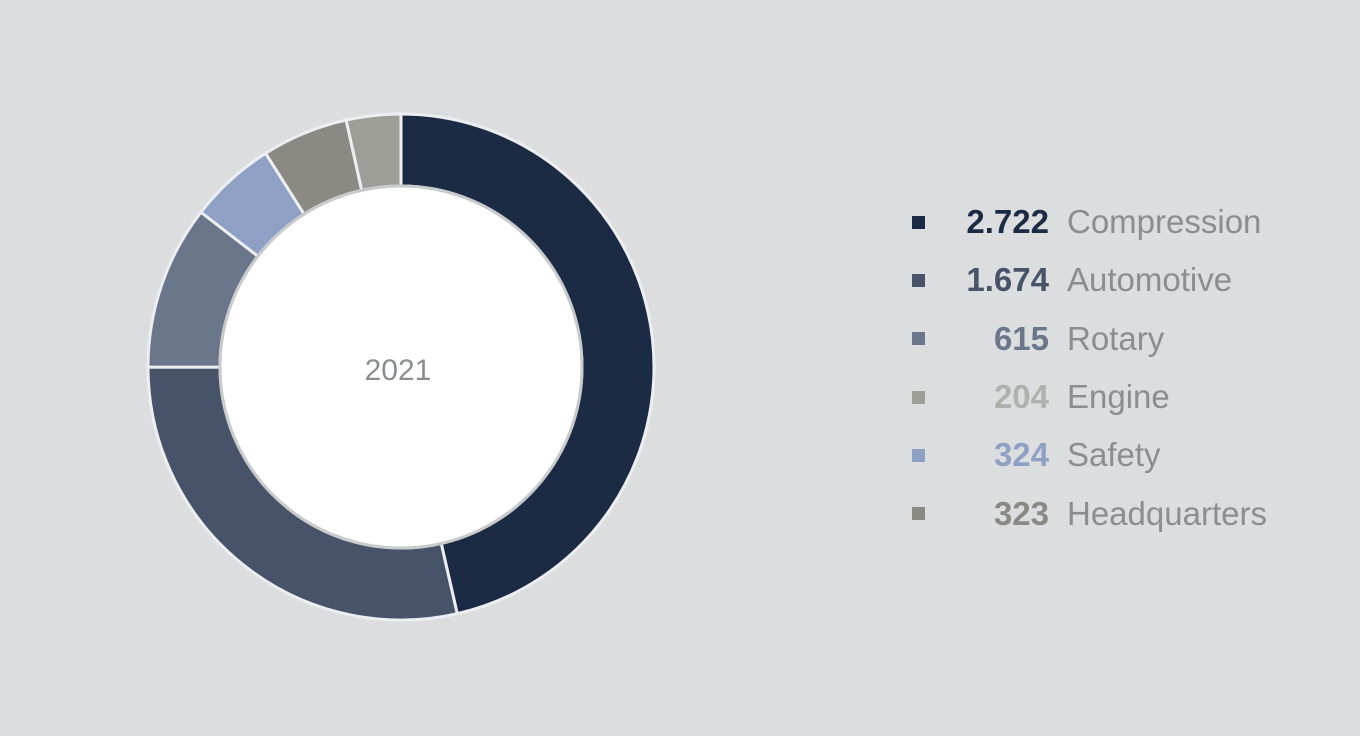  I want to click on legend-label: Safety, so click(1114, 455).